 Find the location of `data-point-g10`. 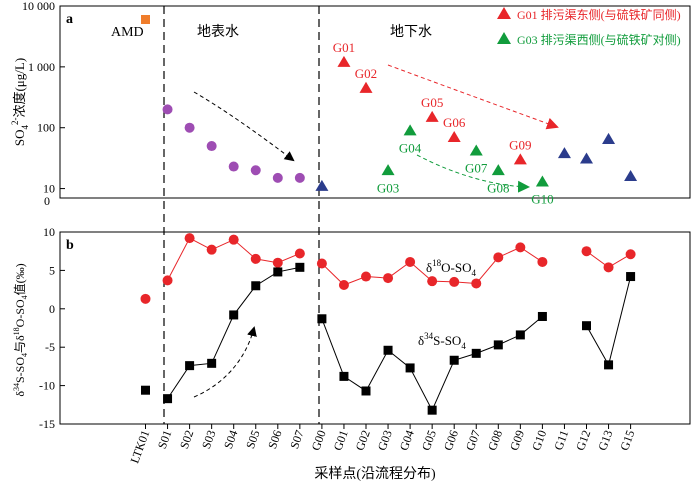

data-point-g10 is located at coordinates (542, 181).